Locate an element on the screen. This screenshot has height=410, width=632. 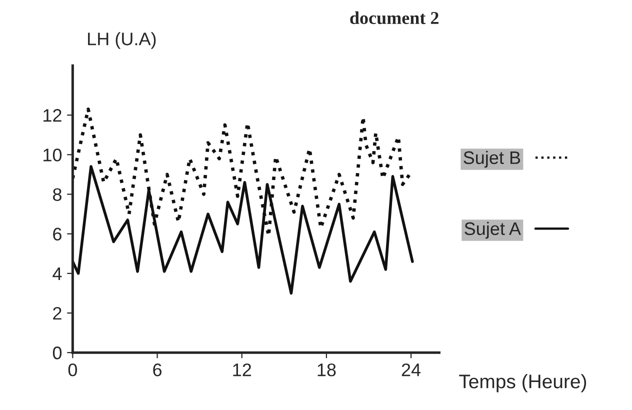
y-axis-title: LH (U.A) is located at coordinates (122, 40).